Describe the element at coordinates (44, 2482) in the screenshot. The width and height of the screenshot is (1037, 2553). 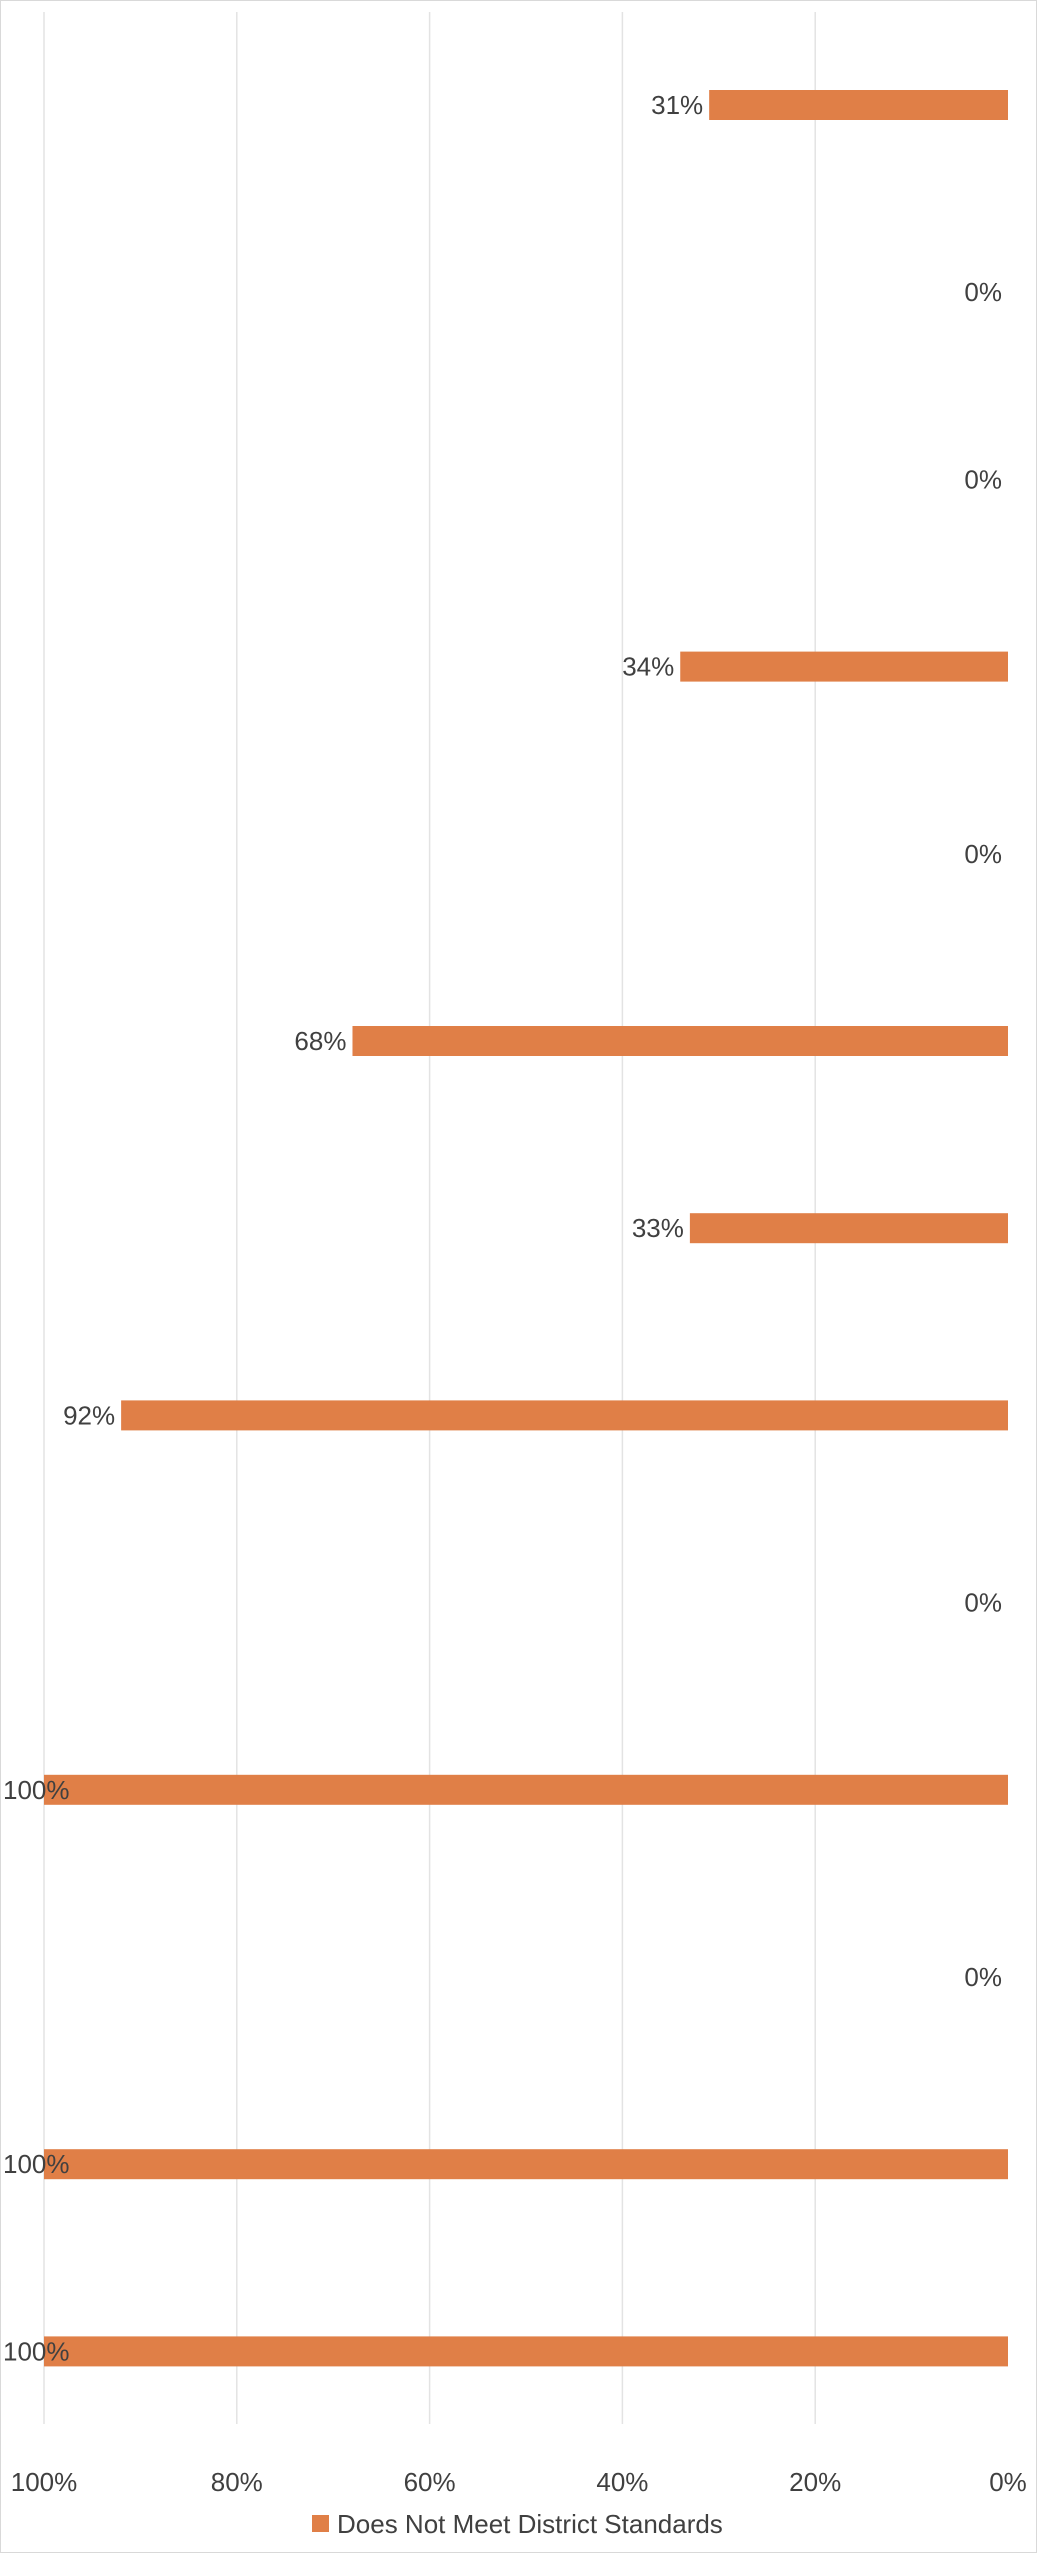
I see `x-tick-label: 100%` at that location.